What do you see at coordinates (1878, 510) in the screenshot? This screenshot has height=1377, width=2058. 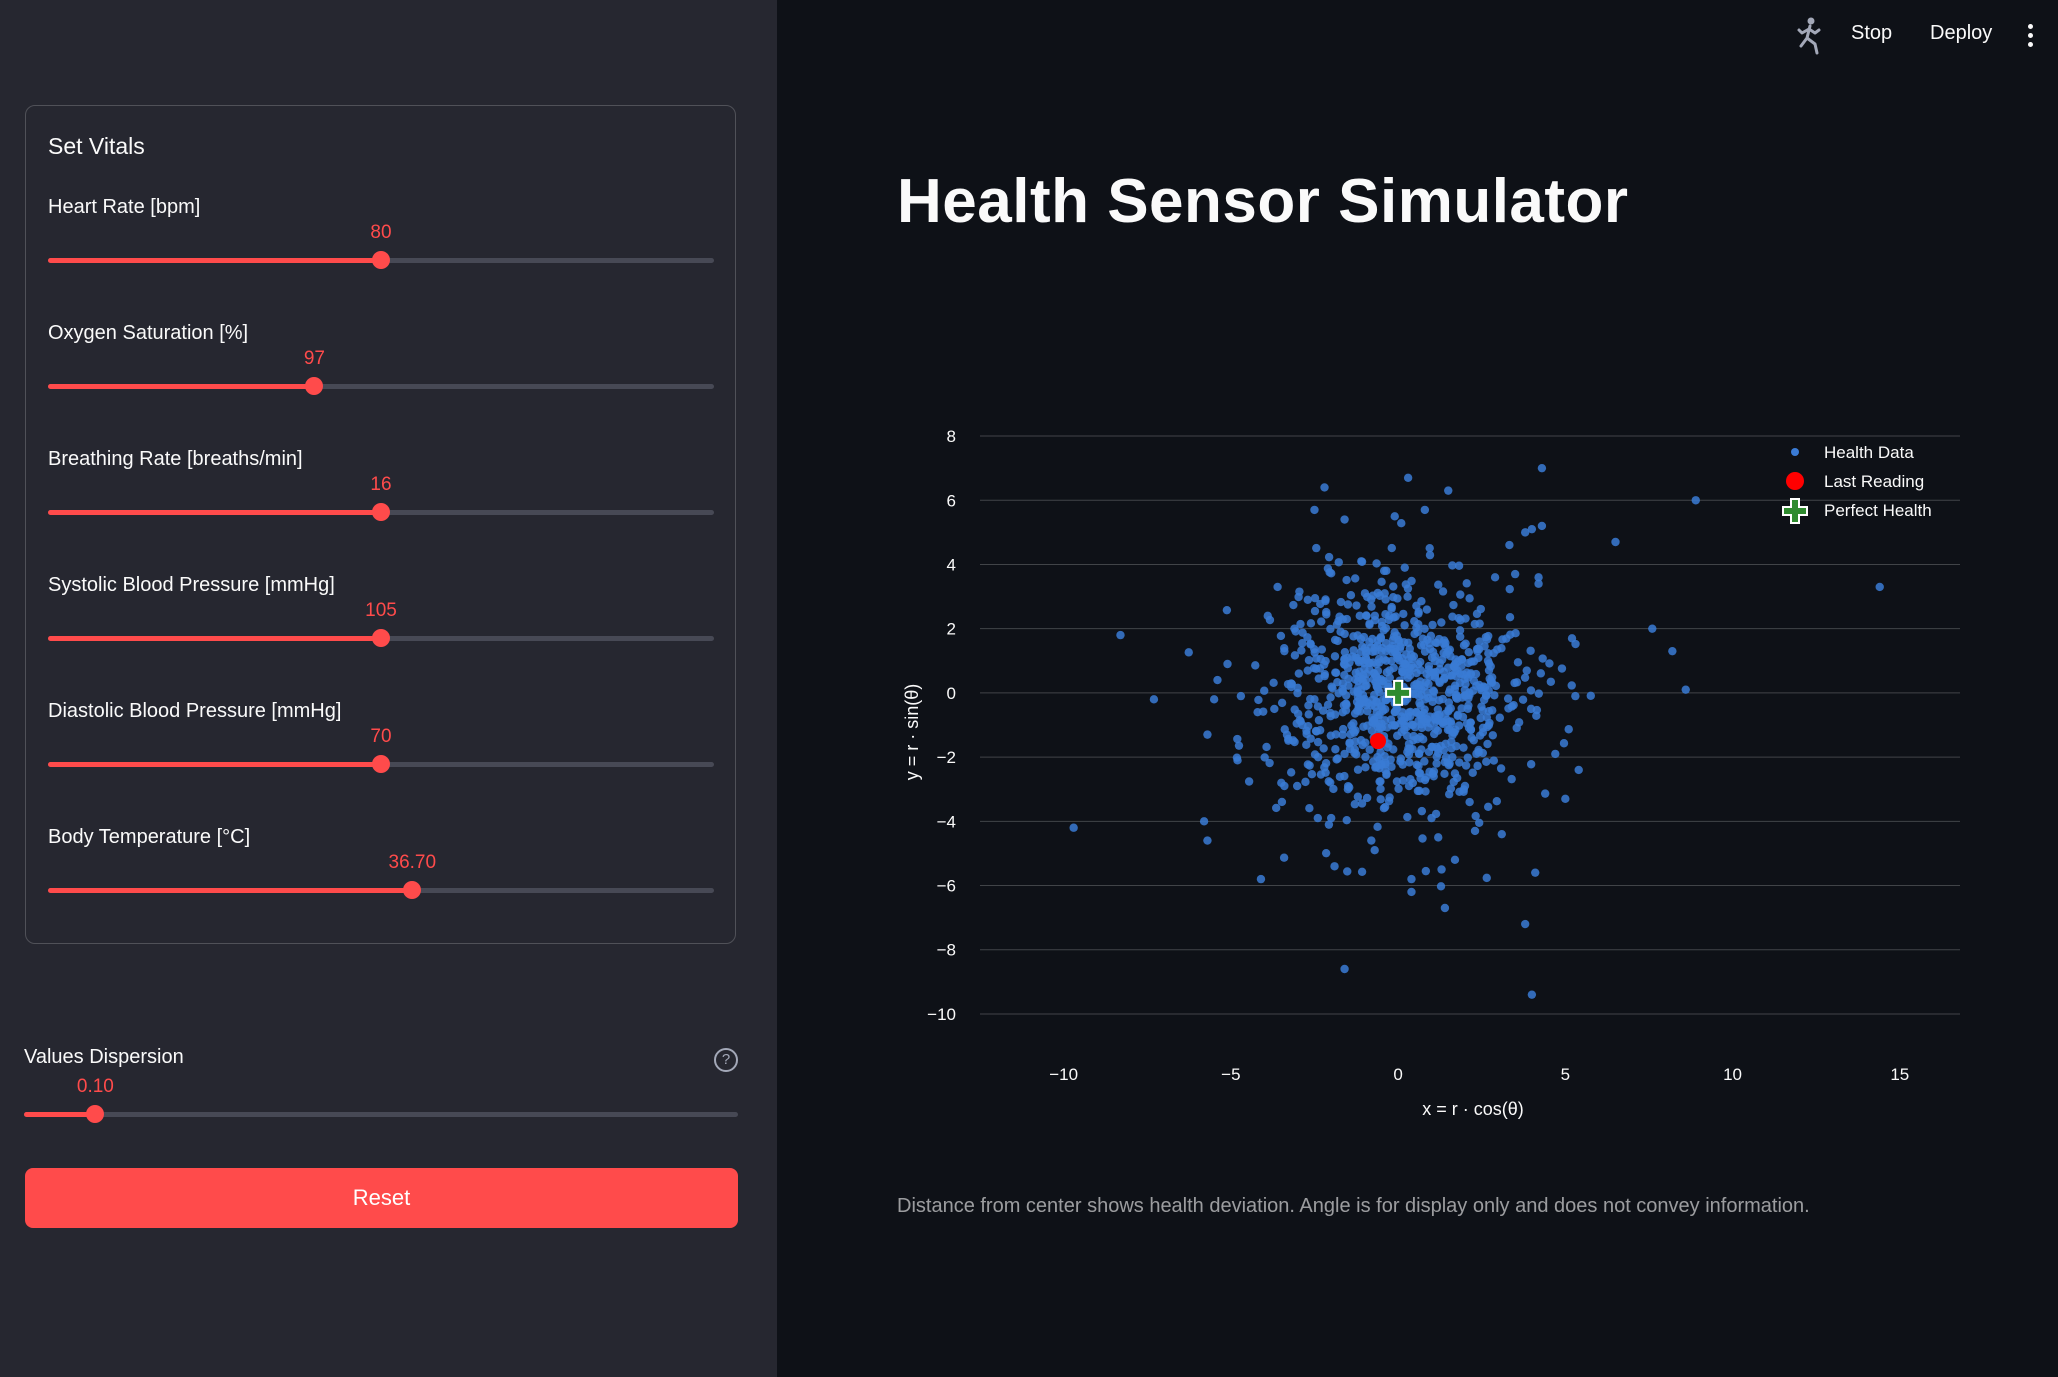 I see `legend-label-perfect-health: Perfect Health` at bounding box center [1878, 510].